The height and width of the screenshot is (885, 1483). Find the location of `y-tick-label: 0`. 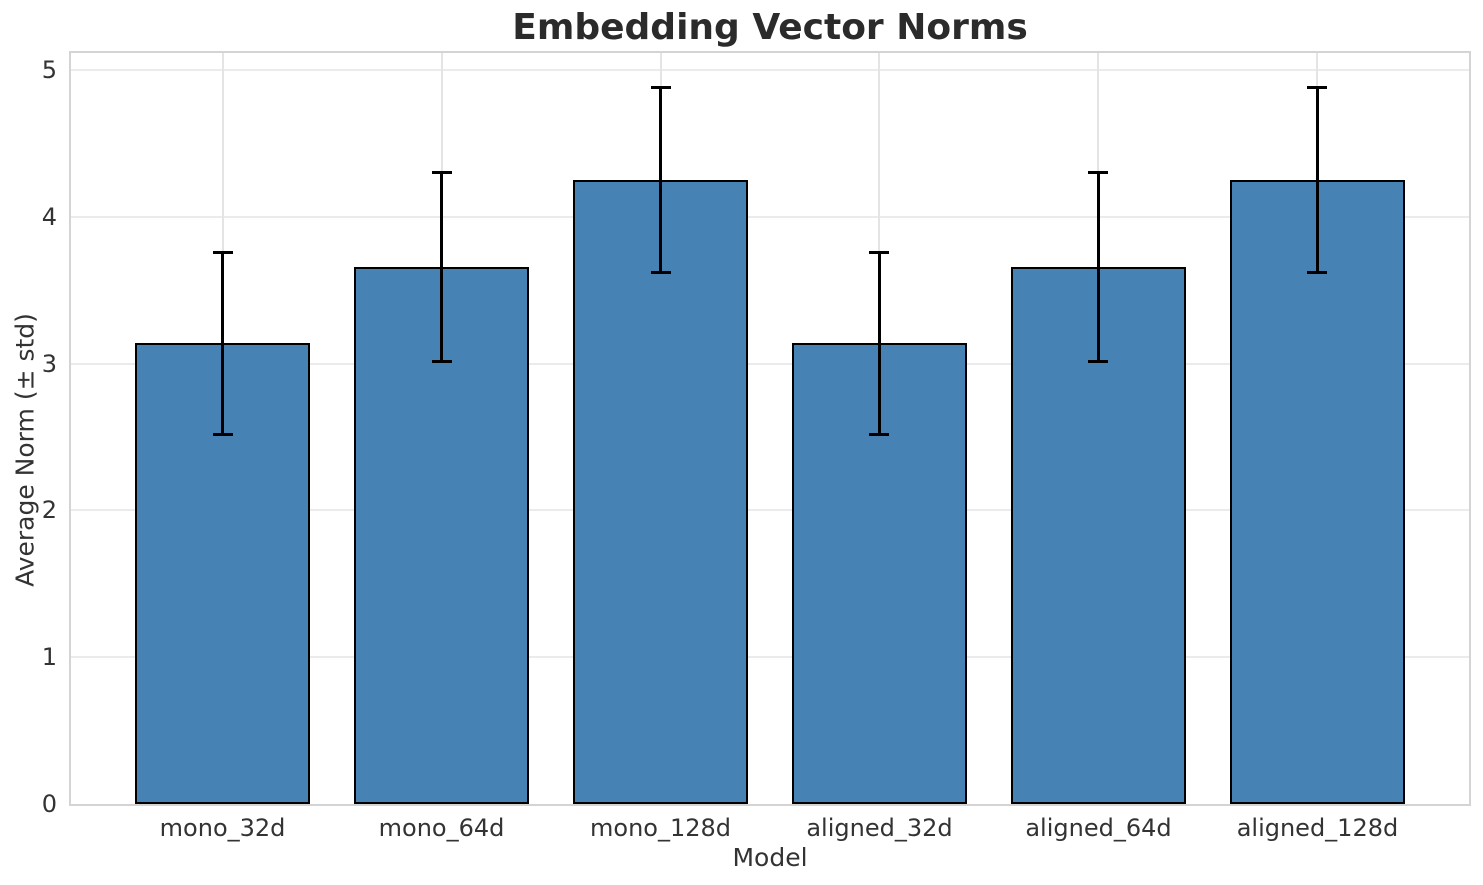

y-tick-label: 0 is located at coordinates (49, 804).